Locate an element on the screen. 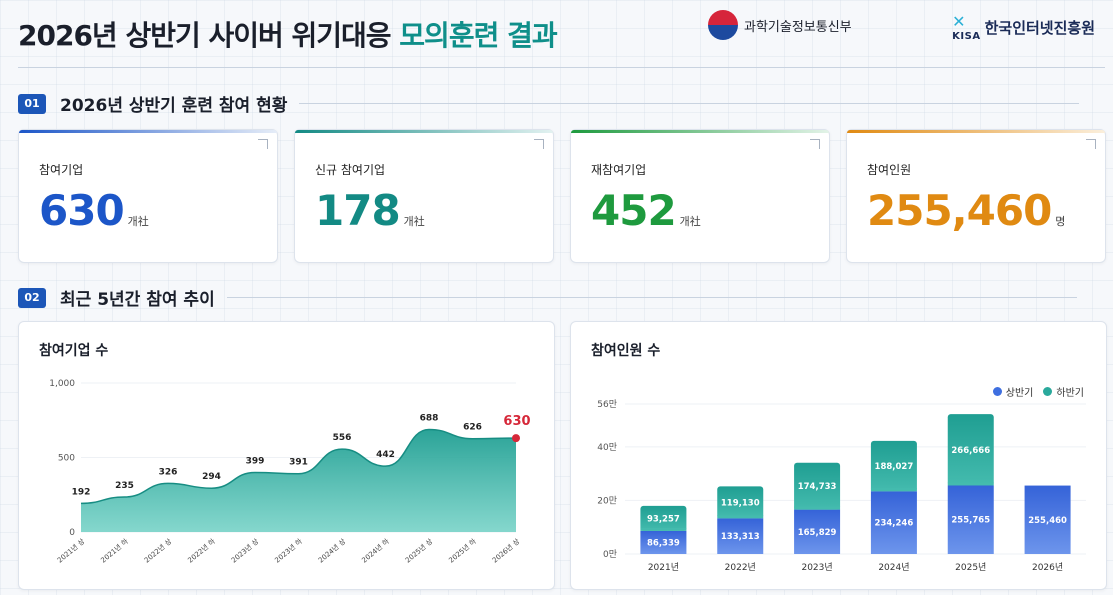 This screenshot has height=595, width=1113. kisa-logo: ✕ KISA 한국인터넷진흥원 is located at coordinates (1023, 27).